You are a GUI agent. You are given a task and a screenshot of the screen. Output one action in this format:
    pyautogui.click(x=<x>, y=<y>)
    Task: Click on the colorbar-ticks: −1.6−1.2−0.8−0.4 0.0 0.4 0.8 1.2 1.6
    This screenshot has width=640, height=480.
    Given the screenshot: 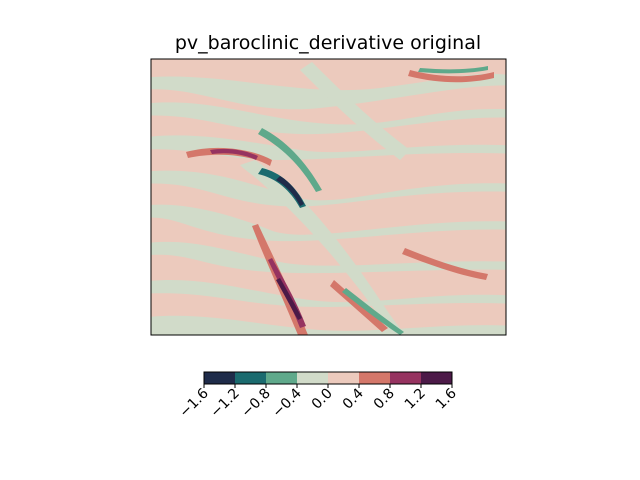 What is the action you would take?
    pyautogui.click(x=318, y=402)
    